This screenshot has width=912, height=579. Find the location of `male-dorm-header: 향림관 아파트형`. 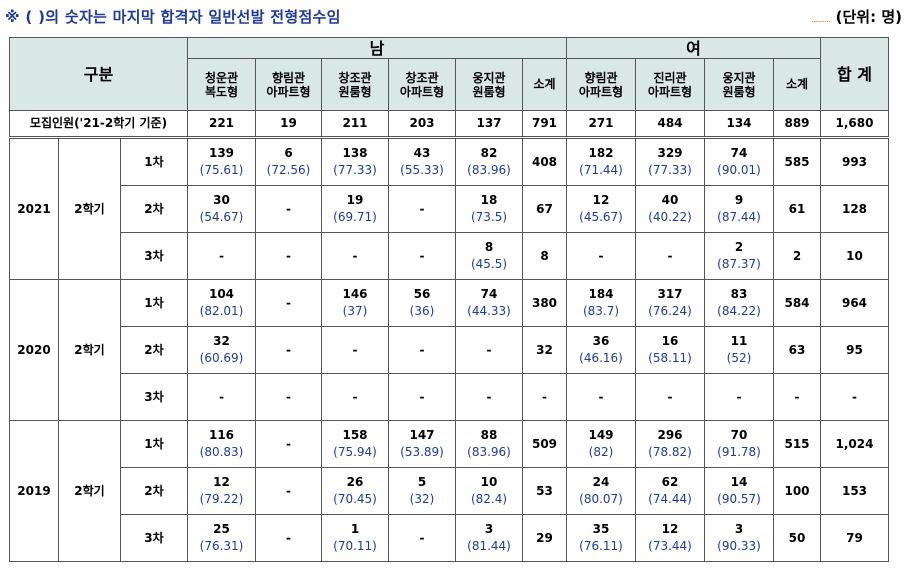

male-dorm-header: 향림관 아파트형 is located at coordinates (288, 84).